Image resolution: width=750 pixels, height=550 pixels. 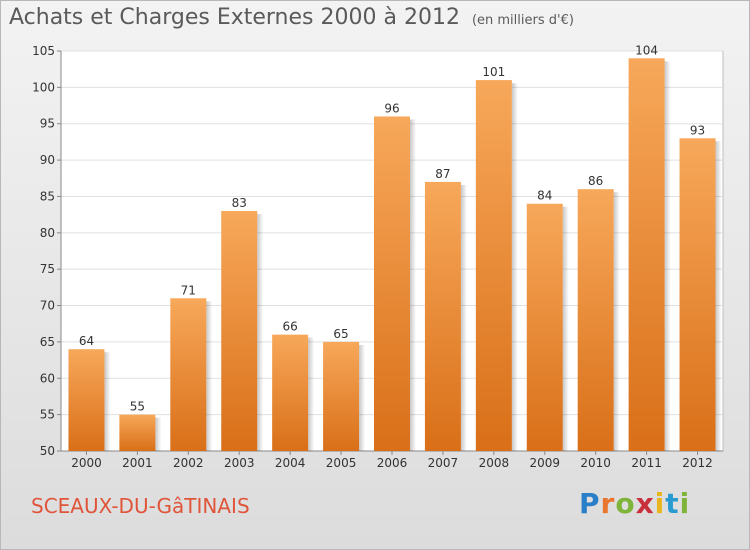 What do you see at coordinates (595, 181) in the screenshot?
I see `data-label: 86` at bounding box center [595, 181].